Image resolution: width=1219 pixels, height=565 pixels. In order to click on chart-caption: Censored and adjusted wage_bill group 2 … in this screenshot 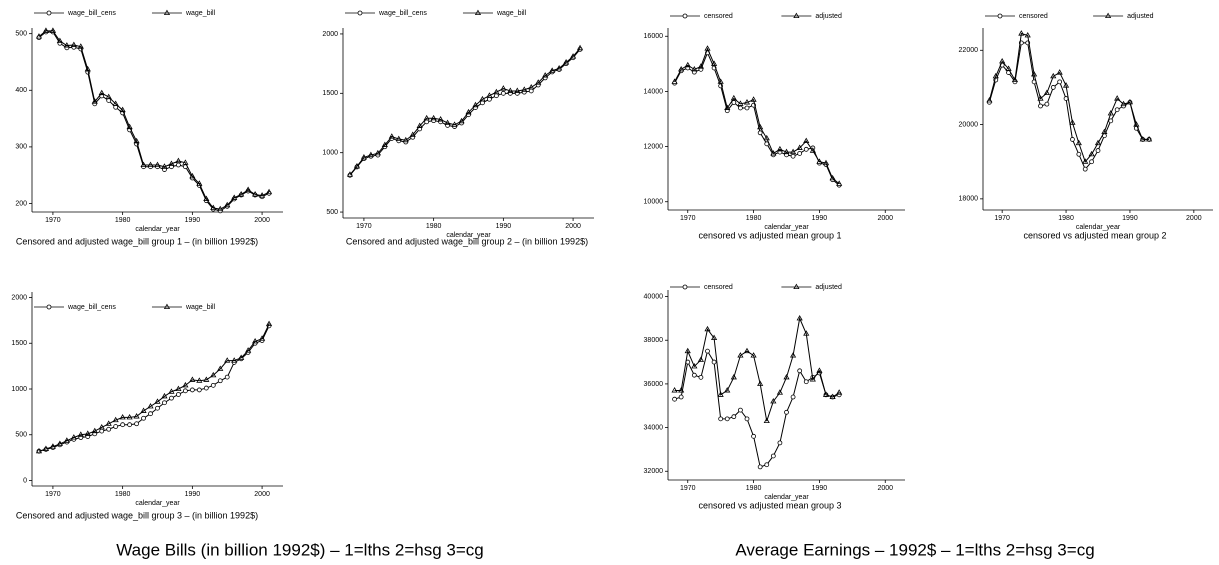, I will do `click(467, 241)`.